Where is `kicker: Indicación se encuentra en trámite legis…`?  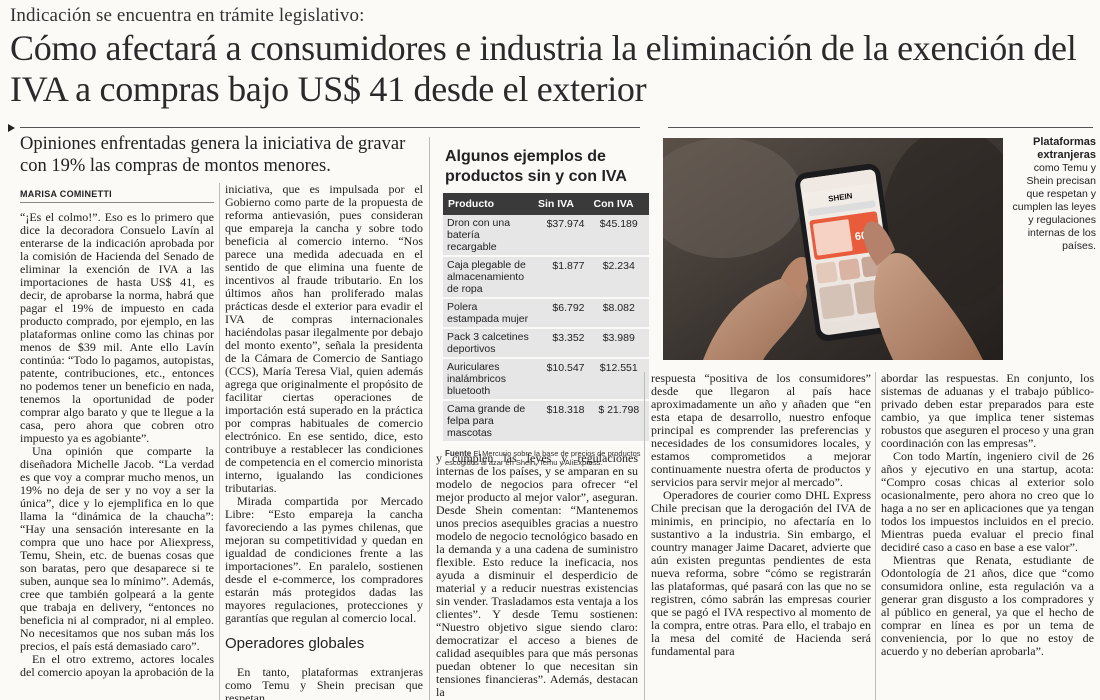 kicker: Indicación se encuentra en trámite legis… is located at coordinates (187, 15).